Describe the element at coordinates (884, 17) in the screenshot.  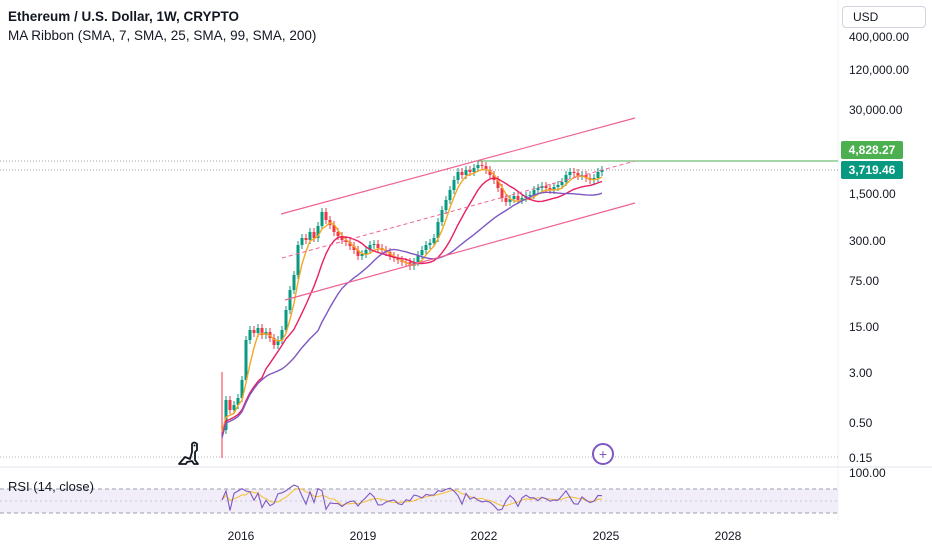
I see `currency-button: USD` at that location.